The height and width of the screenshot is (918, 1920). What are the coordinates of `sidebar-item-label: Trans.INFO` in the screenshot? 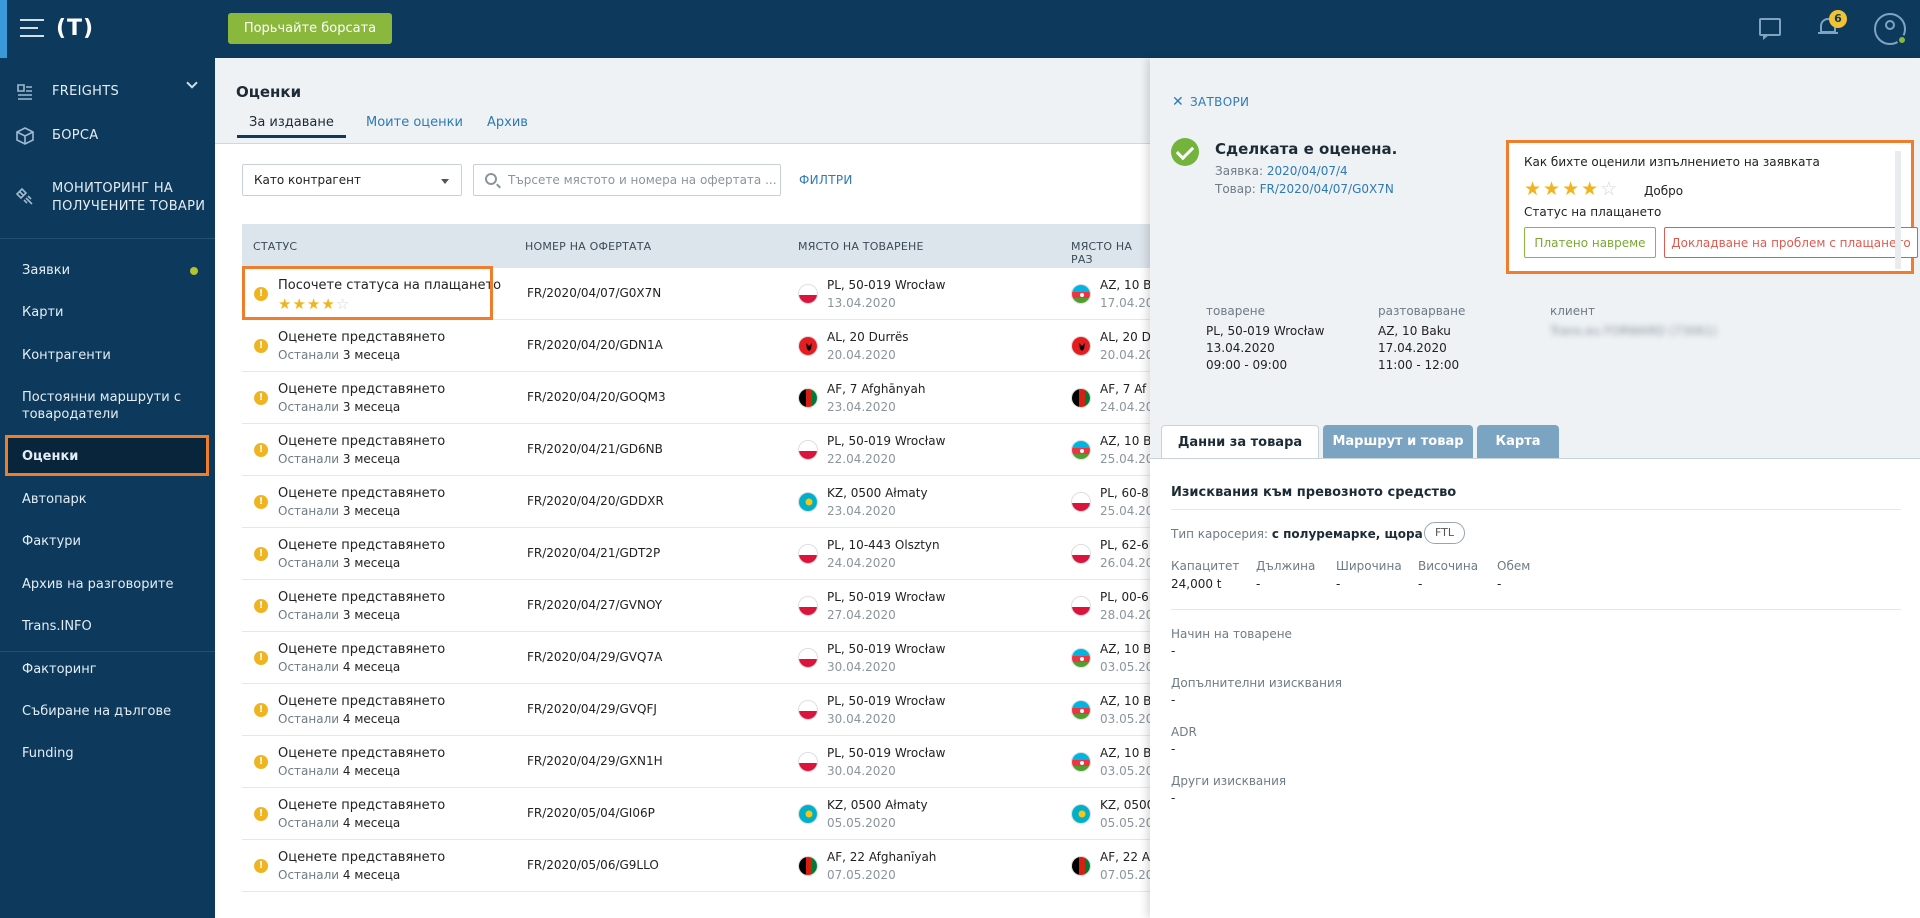 It's located at (57, 626).